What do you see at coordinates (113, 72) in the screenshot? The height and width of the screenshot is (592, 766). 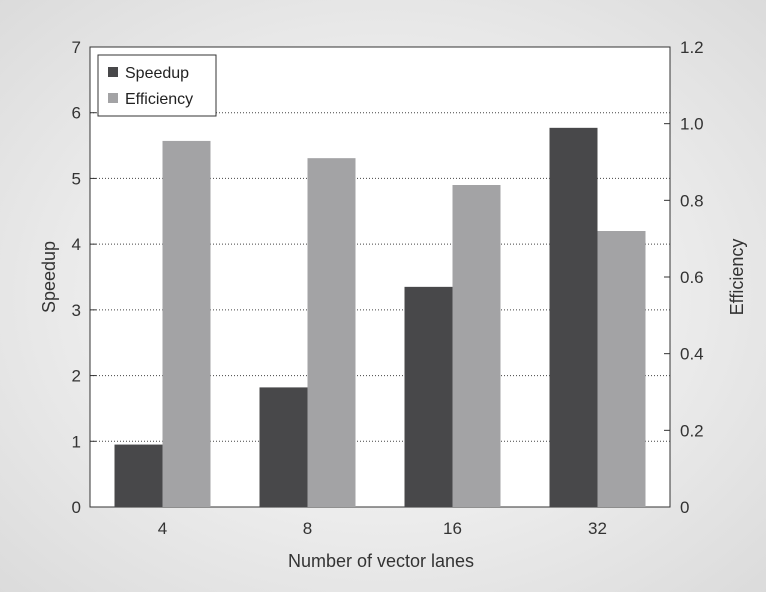 I see `legend-swatch-speedup` at bounding box center [113, 72].